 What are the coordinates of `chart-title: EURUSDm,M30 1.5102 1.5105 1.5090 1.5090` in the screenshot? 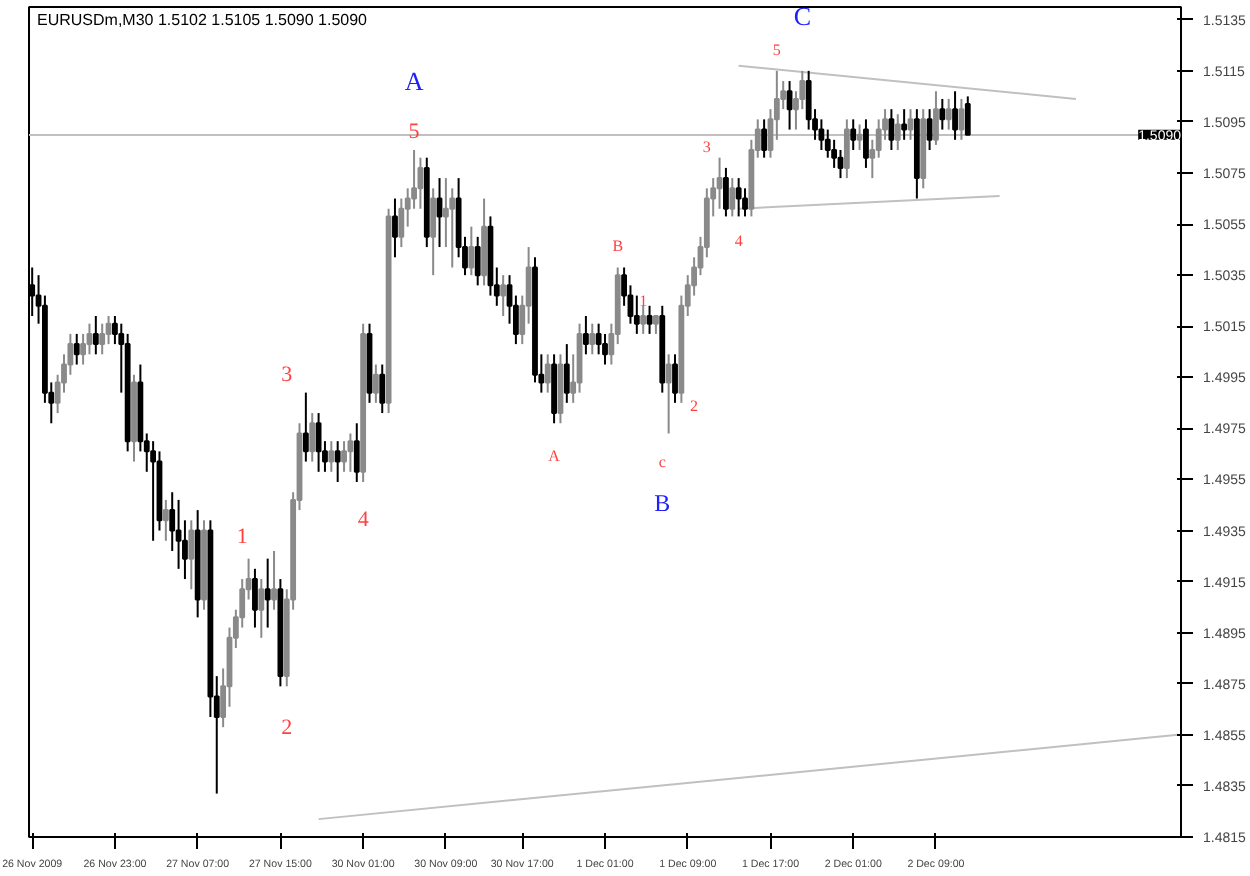 It's located at (203, 20).